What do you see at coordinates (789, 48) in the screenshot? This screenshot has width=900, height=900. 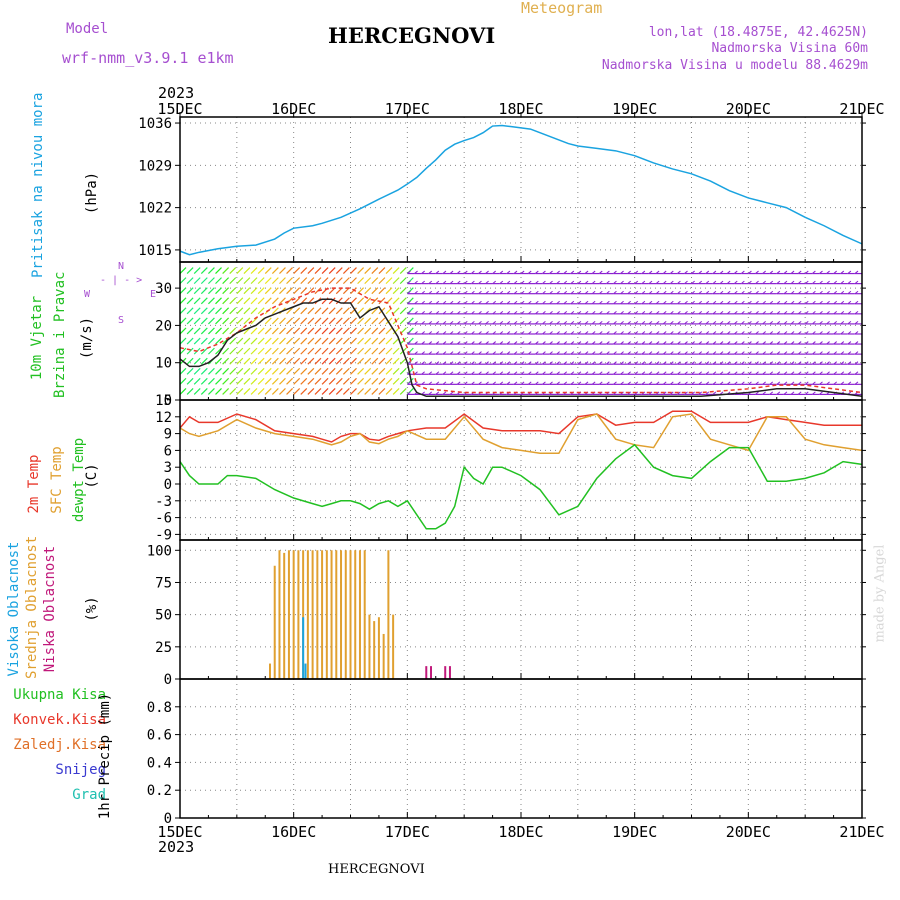 I see `elevation-label: Nadmorska Visina 60m` at bounding box center [789, 48].